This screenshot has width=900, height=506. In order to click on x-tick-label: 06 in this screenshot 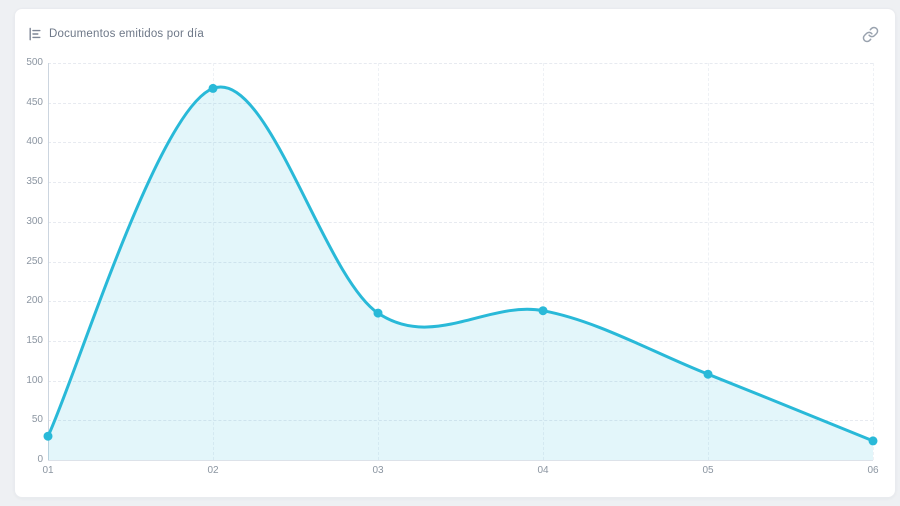, I will do `click(873, 470)`.